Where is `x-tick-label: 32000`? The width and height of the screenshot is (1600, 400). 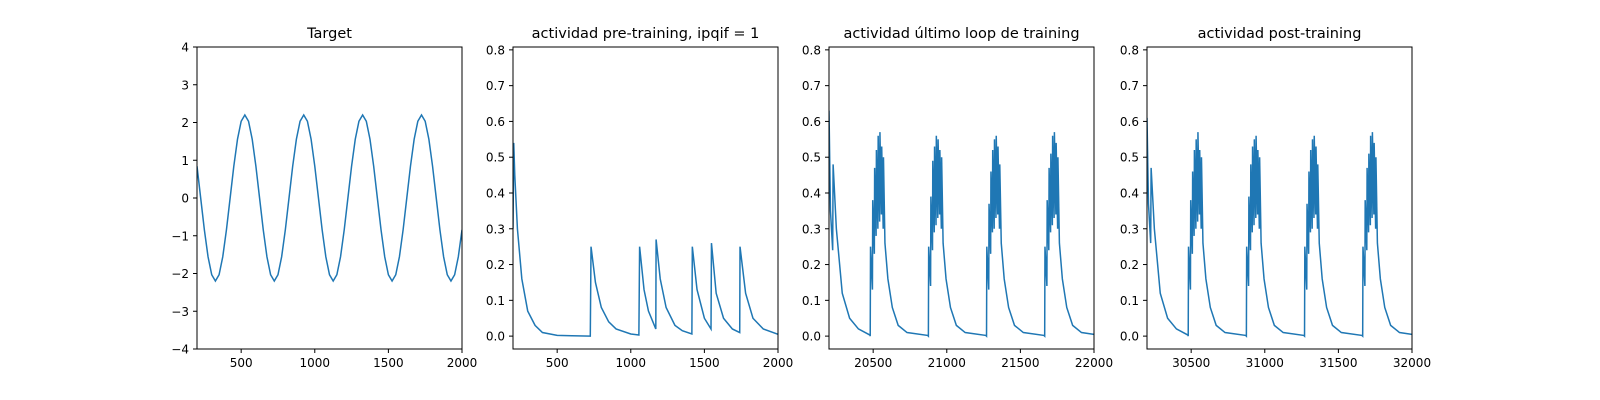
x-tick-label: 32000 is located at coordinates (1412, 363).